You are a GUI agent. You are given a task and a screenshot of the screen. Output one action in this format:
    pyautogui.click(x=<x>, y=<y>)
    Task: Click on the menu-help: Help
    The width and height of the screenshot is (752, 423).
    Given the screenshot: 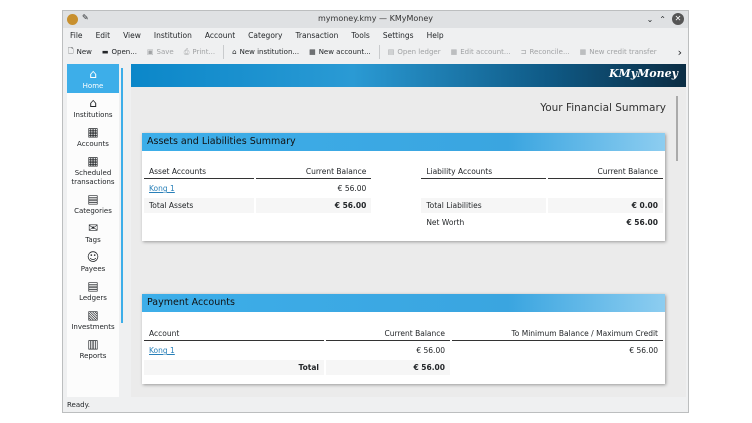 What is the action you would take?
    pyautogui.click(x=435, y=35)
    